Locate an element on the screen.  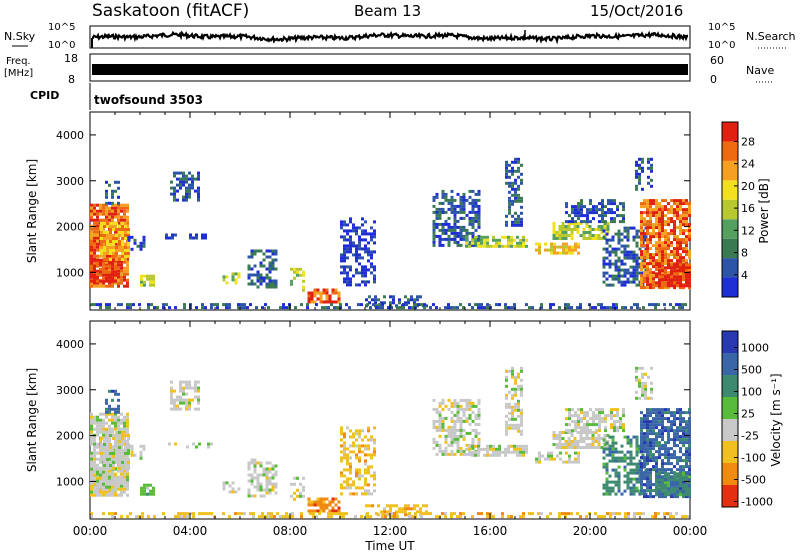
nave-tick-bottom: 0 is located at coordinates (713, 79).